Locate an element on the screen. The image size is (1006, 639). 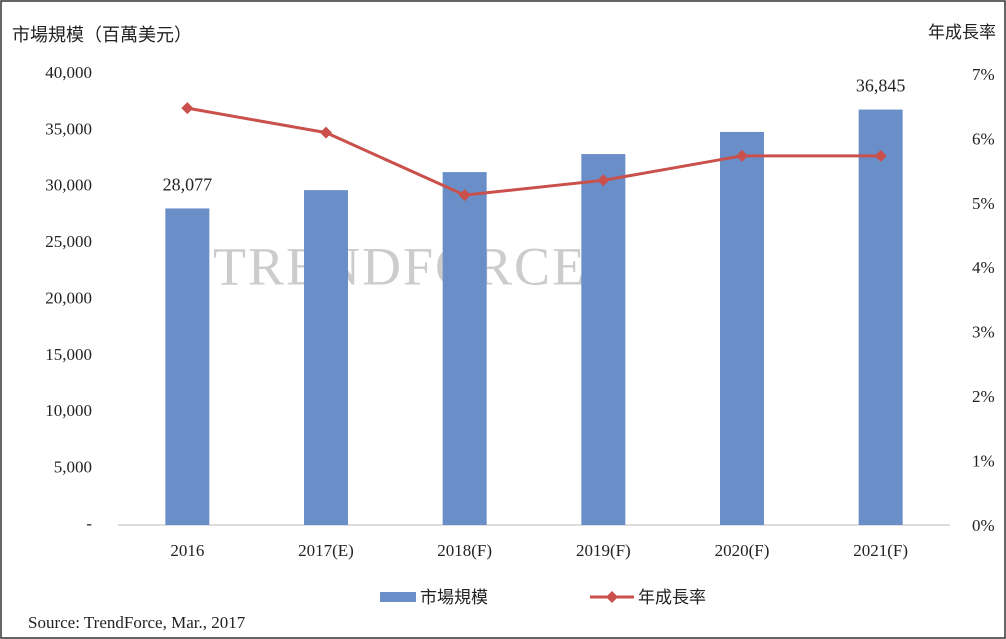
y2-tick-label: 5% is located at coordinates (983, 203).